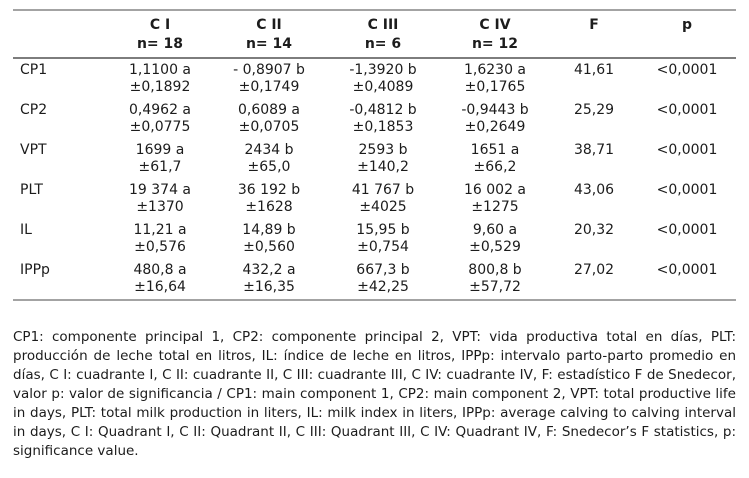 The width and height of the screenshot is (749, 478). What do you see at coordinates (383, 44) in the screenshot?
I see `sample-size: n= 6` at bounding box center [383, 44].